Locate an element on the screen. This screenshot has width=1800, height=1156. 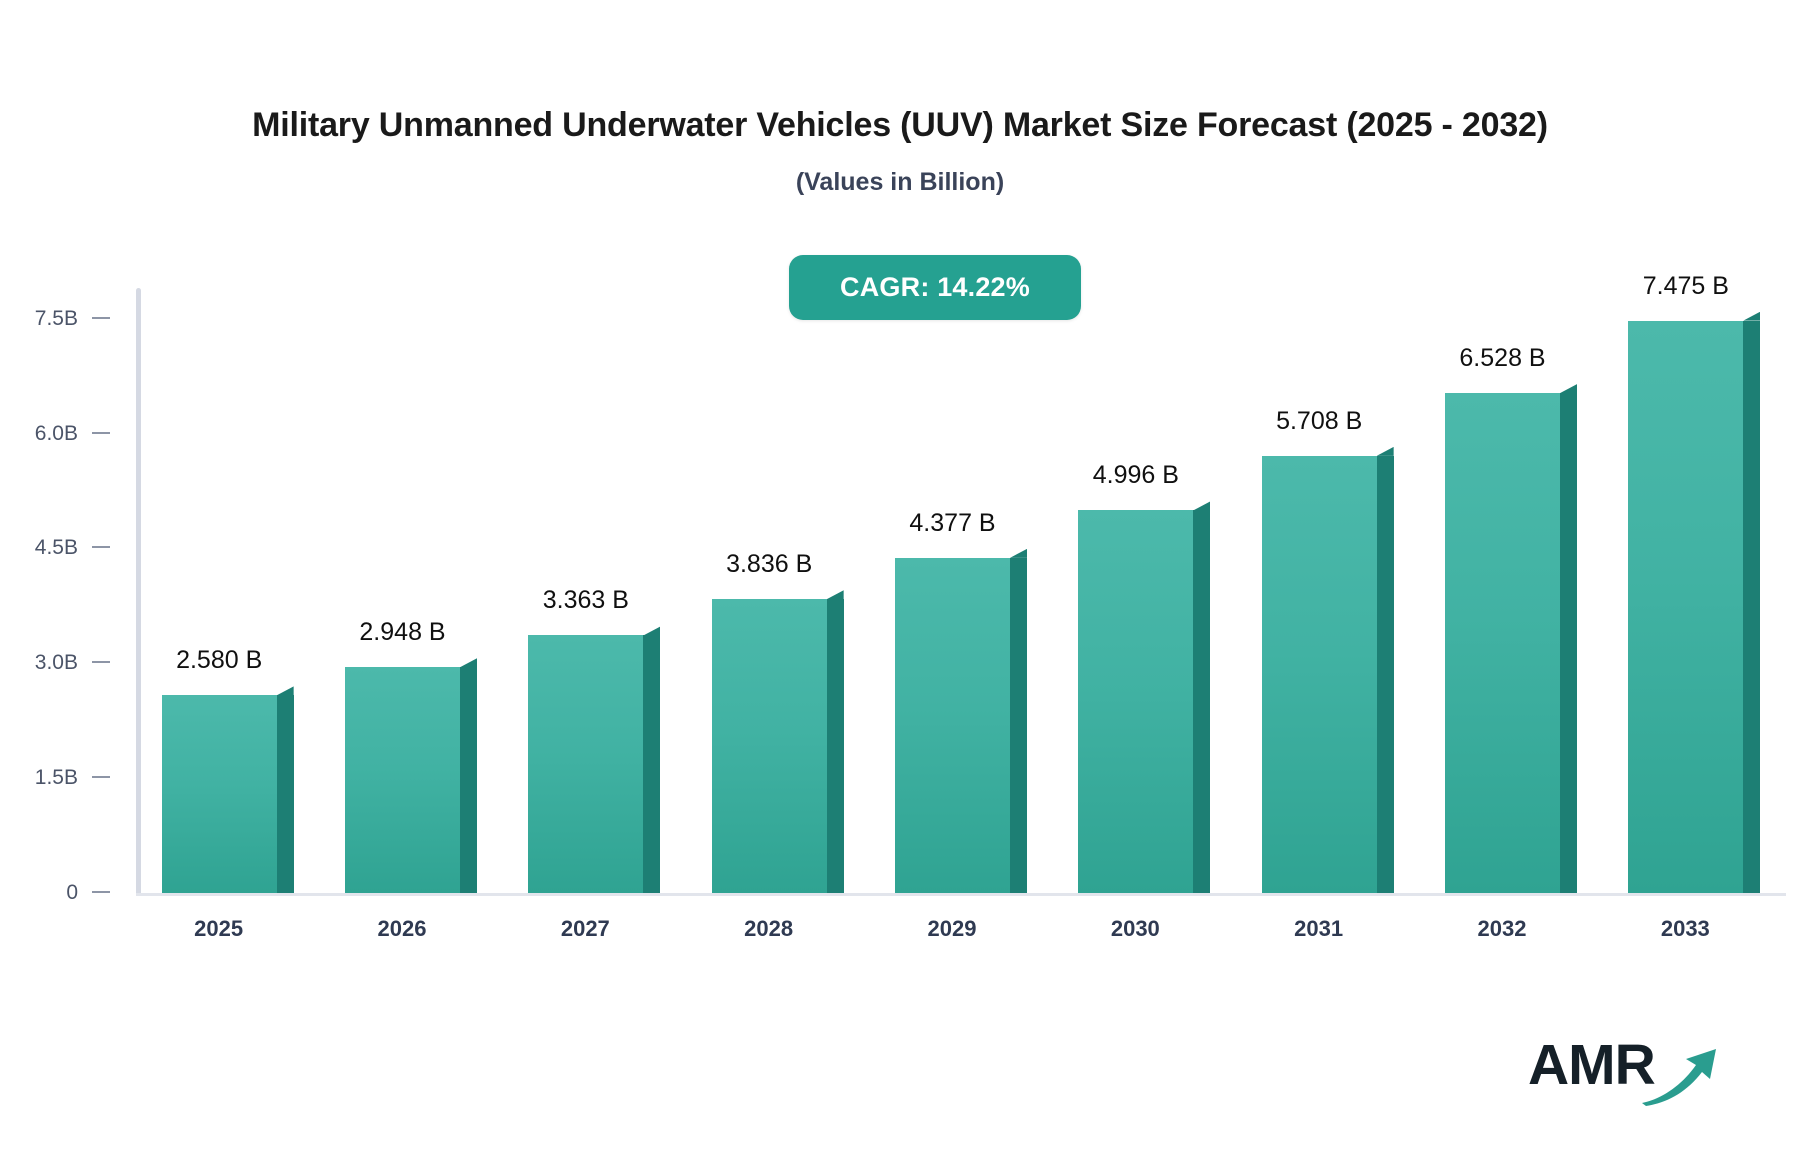
amr-logo: AMR is located at coordinates (1623, 1072).